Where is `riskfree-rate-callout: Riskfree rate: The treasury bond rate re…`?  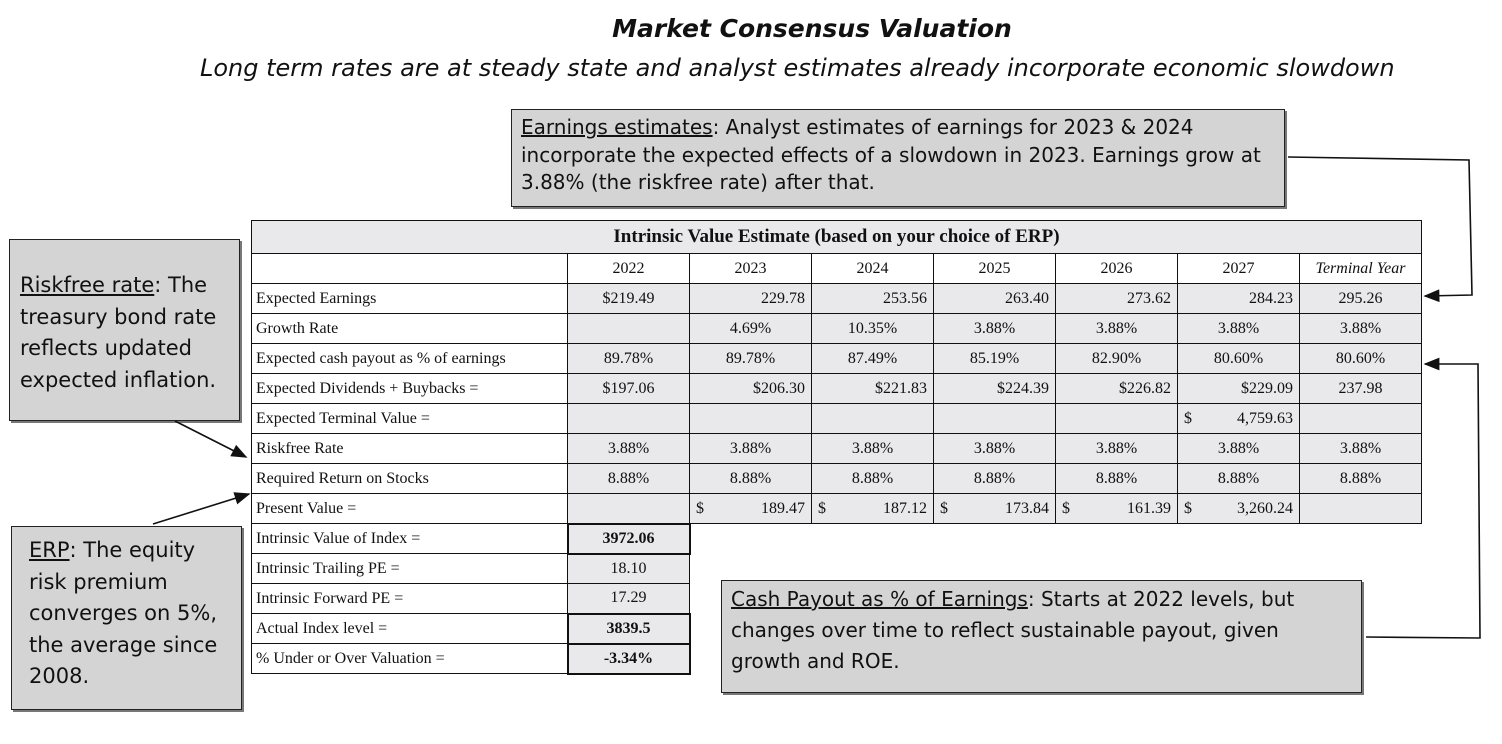 riskfree-rate-callout: Riskfree rate: The treasury bond rate re… is located at coordinates (124, 330).